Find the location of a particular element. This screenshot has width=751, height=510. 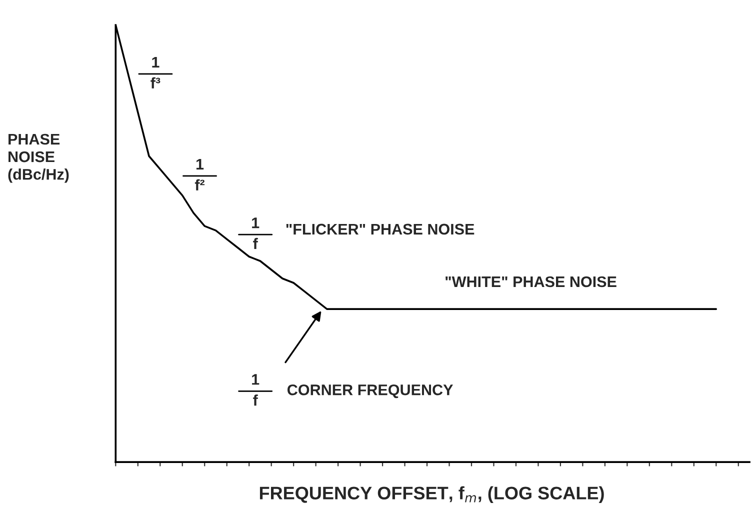

annotation: 1 f³ is located at coordinates (155, 72).